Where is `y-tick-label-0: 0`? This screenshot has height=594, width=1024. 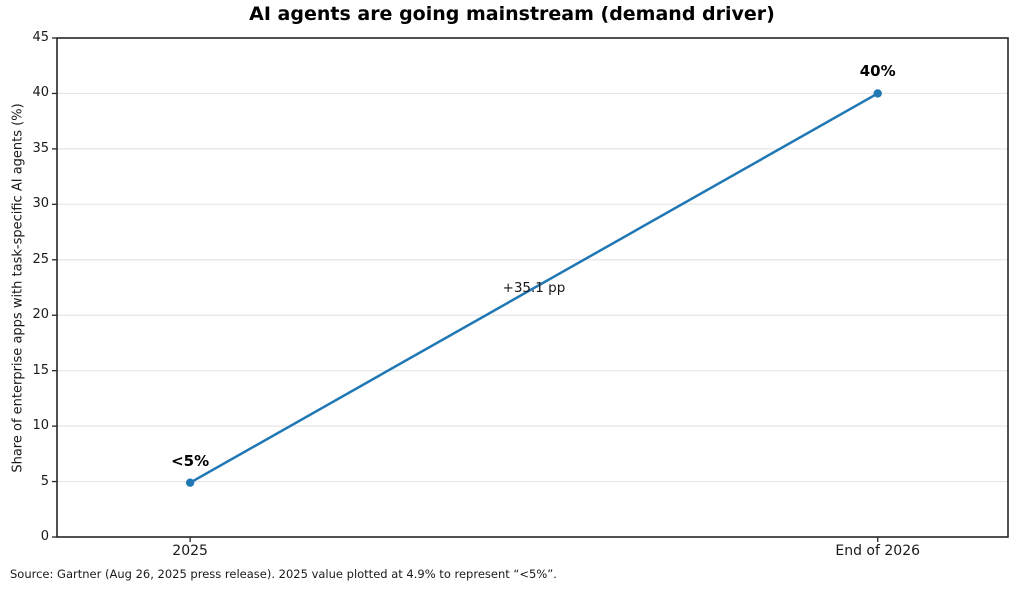
y-tick-label-0: 0 is located at coordinates (44, 536).